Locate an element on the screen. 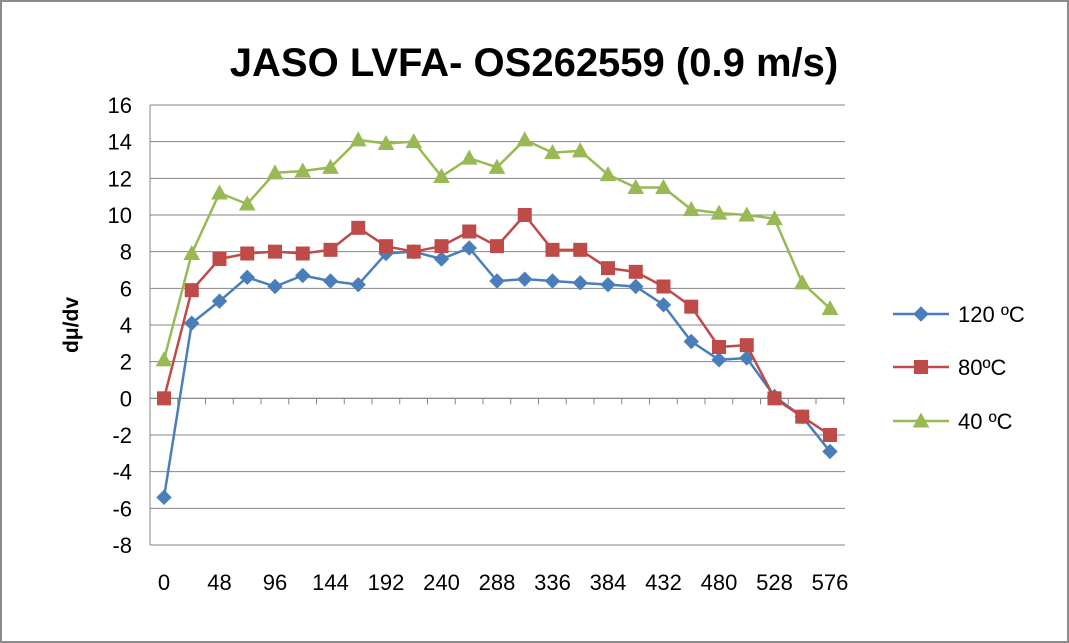  legend-item: 80ºC is located at coordinates (950, 367).